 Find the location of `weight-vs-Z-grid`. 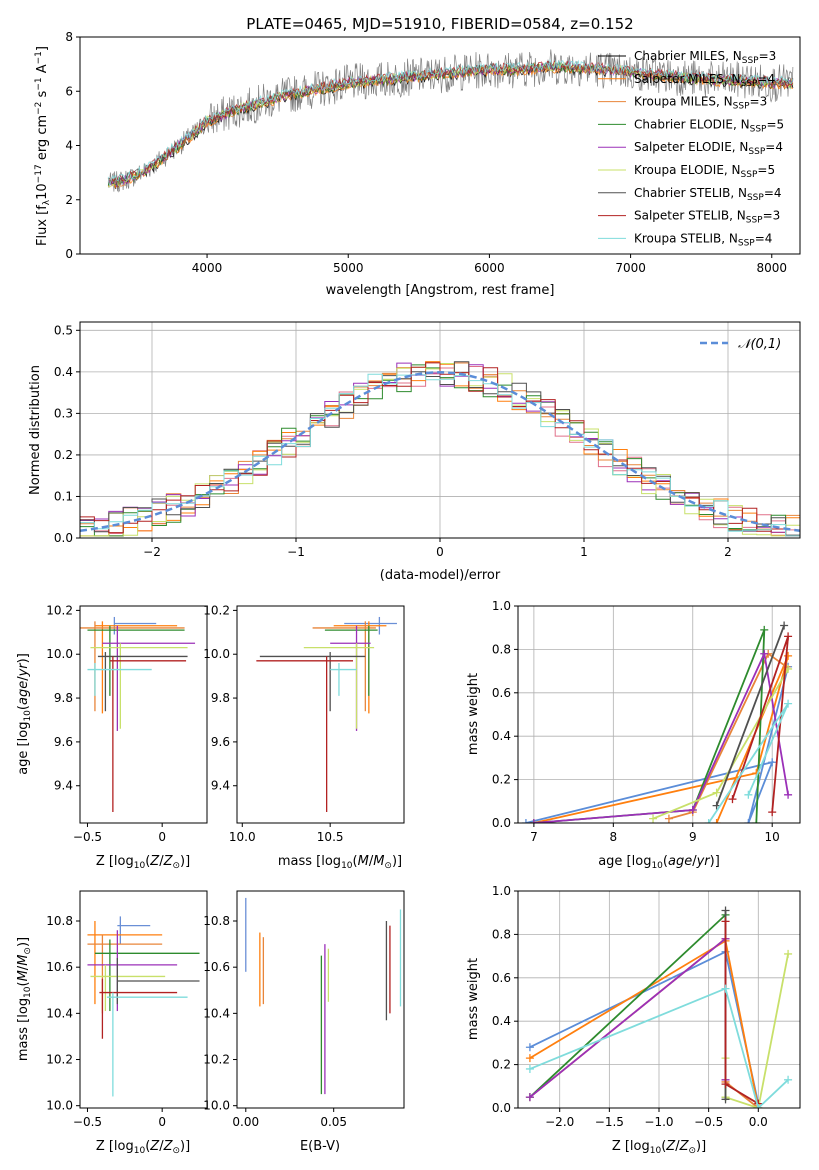

weight-vs-Z-grid is located at coordinates (659, 999).